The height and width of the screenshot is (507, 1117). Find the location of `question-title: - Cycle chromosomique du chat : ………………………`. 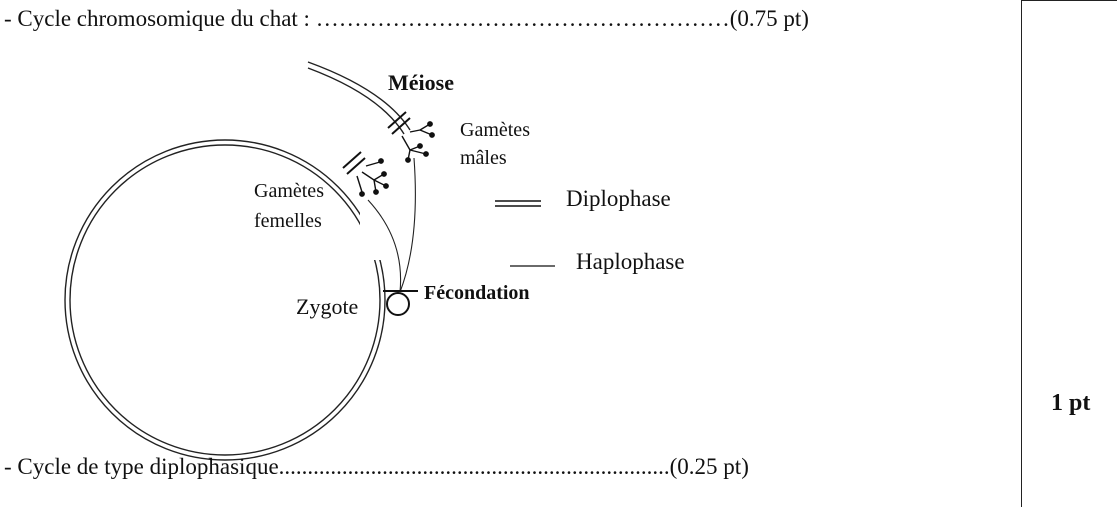

question-title: - Cycle chromosomique du chat : ……………………… is located at coordinates (406, 18).